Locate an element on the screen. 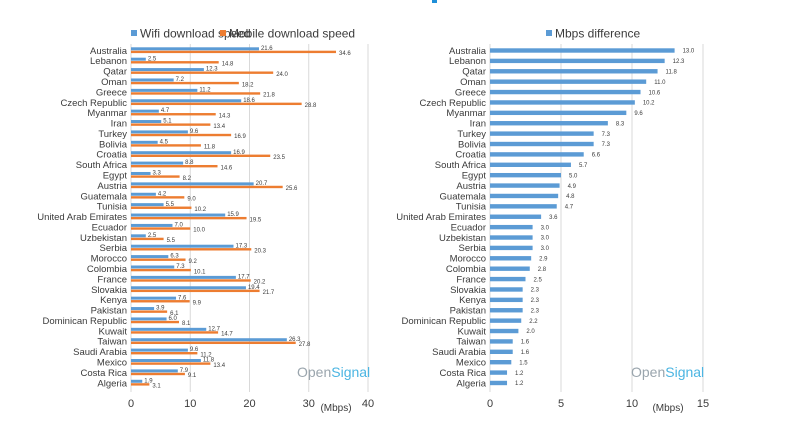 This screenshot has height=442, width=786. mobile-value-label-slovakia: 21.7 is located at coordinates (269, 293).